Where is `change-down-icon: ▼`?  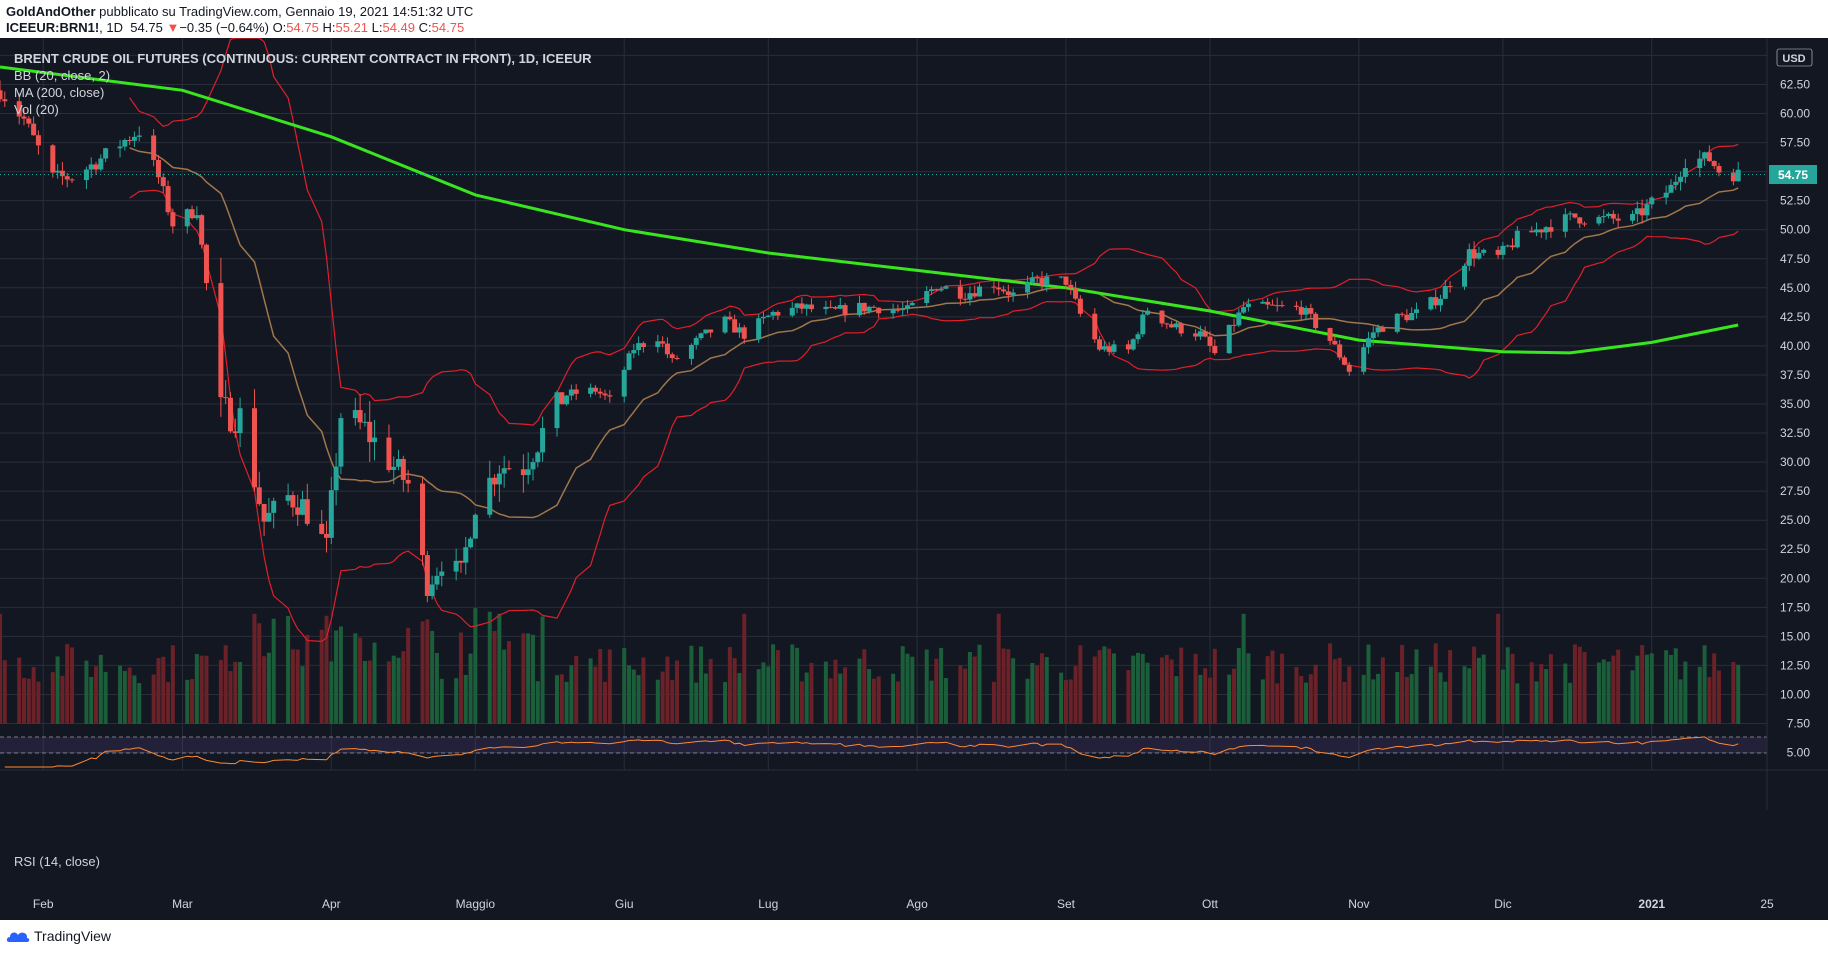 change-down-icon: ▼ is located at coordinates (173, 27).